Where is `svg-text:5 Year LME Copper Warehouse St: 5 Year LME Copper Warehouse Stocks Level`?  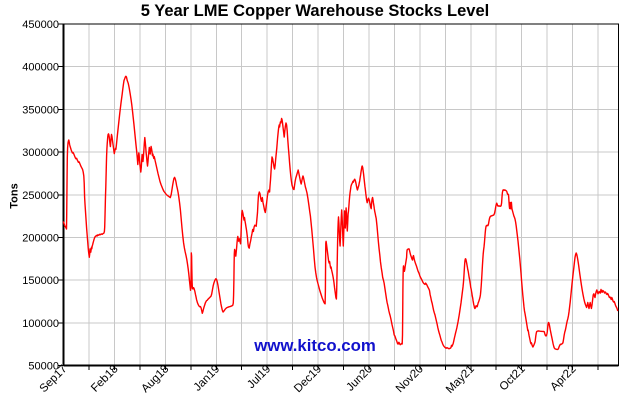 svg-text:5 Year LME Copper Warehouse St: 5 Year LME Copper Warehouse Stocks Level is located at coordinates (315, 11).